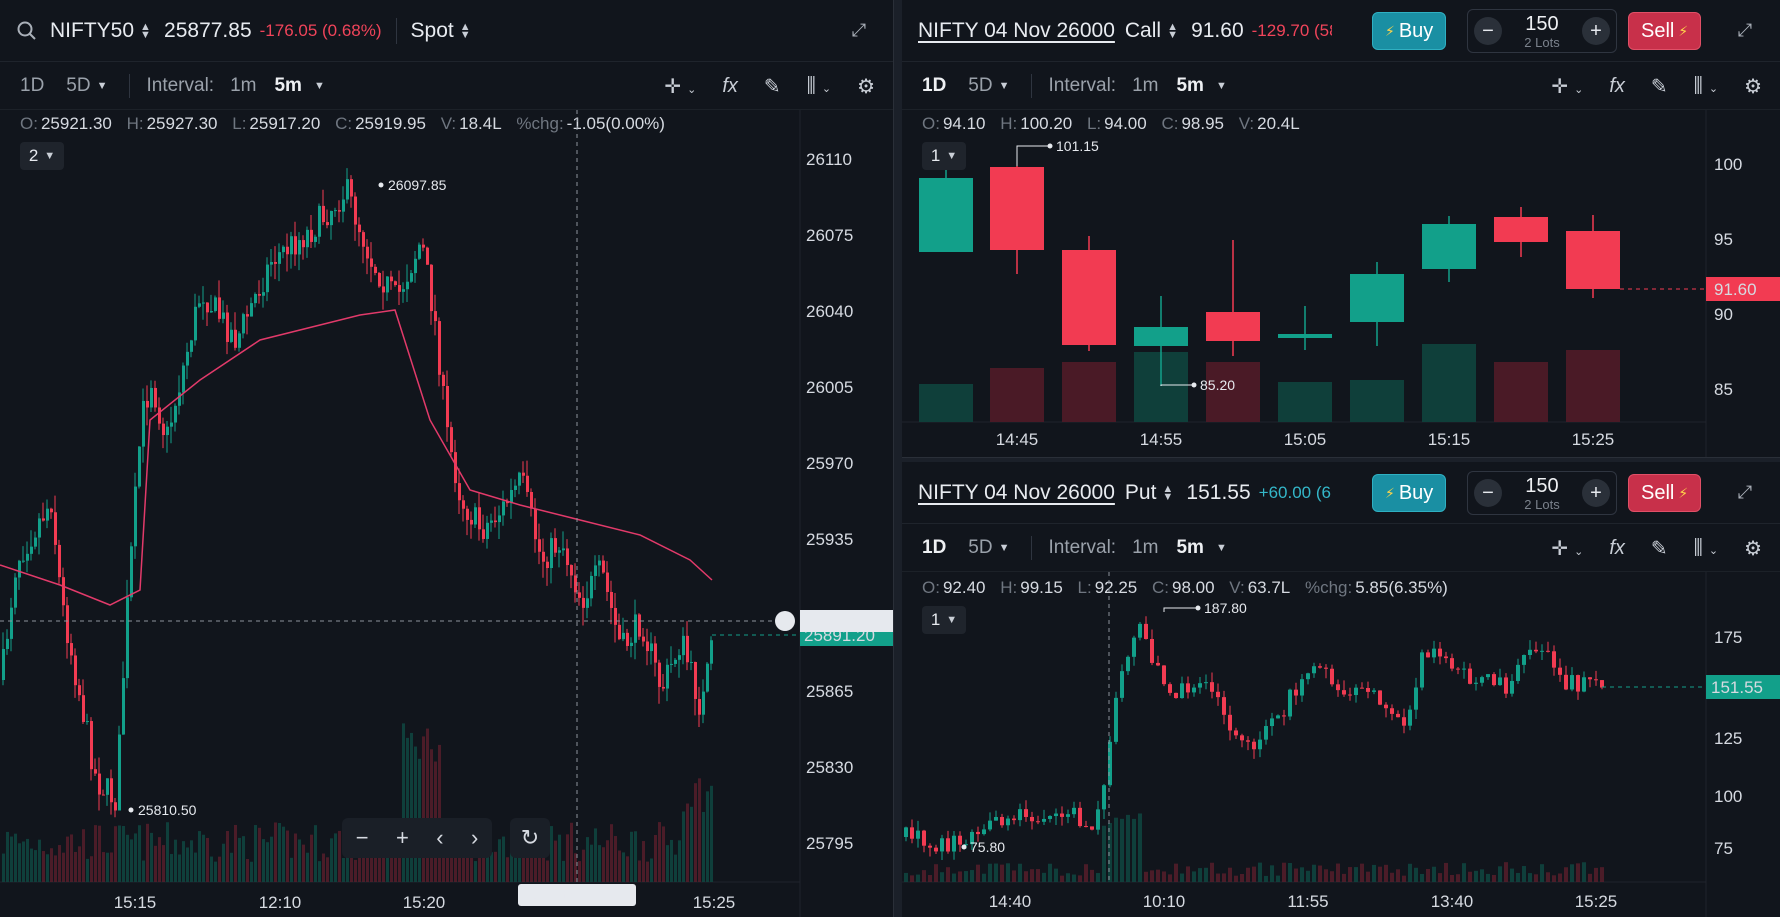 This screenshot has height=917, width=1780. What do you see at coordinates (1143, 30) in the screenshot?
I see `call-type: Call` at bounding box center [1143, 30].